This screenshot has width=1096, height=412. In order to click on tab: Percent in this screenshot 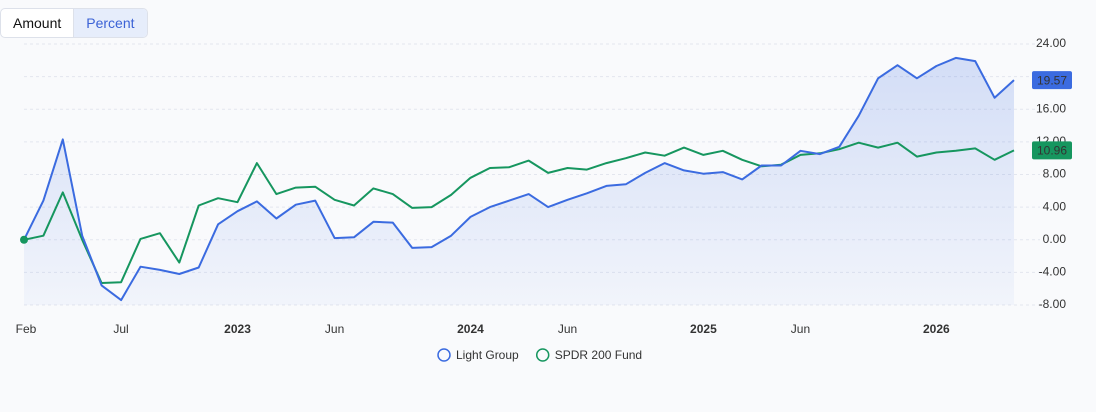, I will do `click(110, 23)`.